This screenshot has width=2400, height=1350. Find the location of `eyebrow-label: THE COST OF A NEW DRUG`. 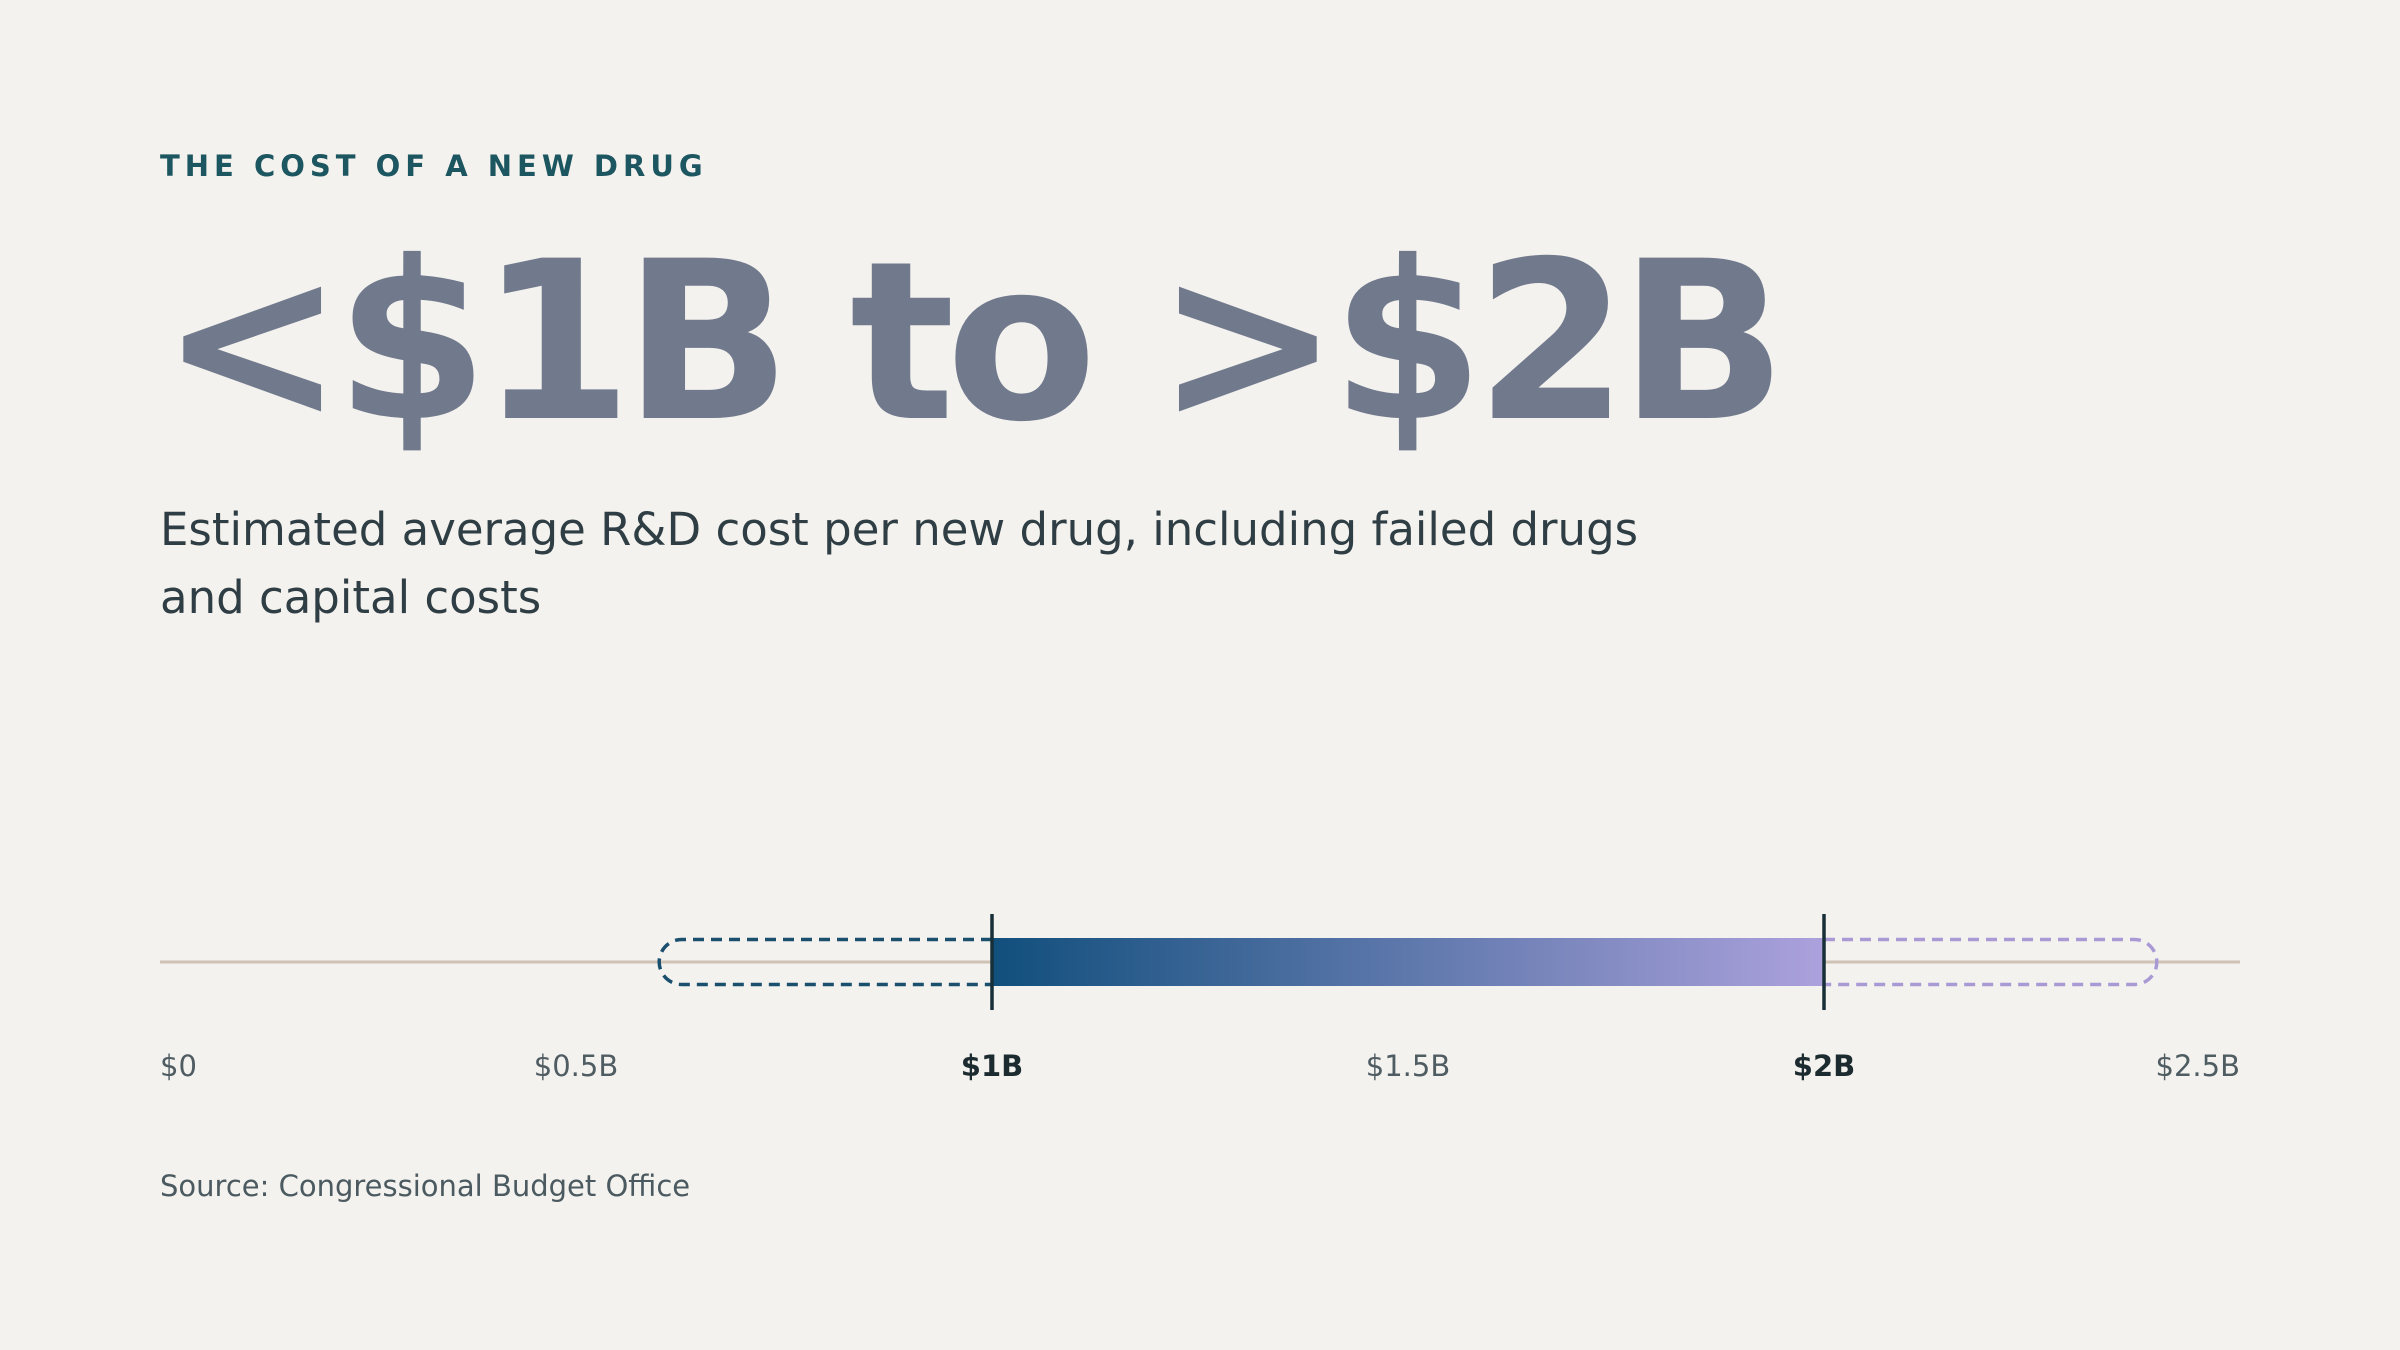

eyebrow-label: THE COST OF A NEW DRUG is located at coordinates (434, 166).